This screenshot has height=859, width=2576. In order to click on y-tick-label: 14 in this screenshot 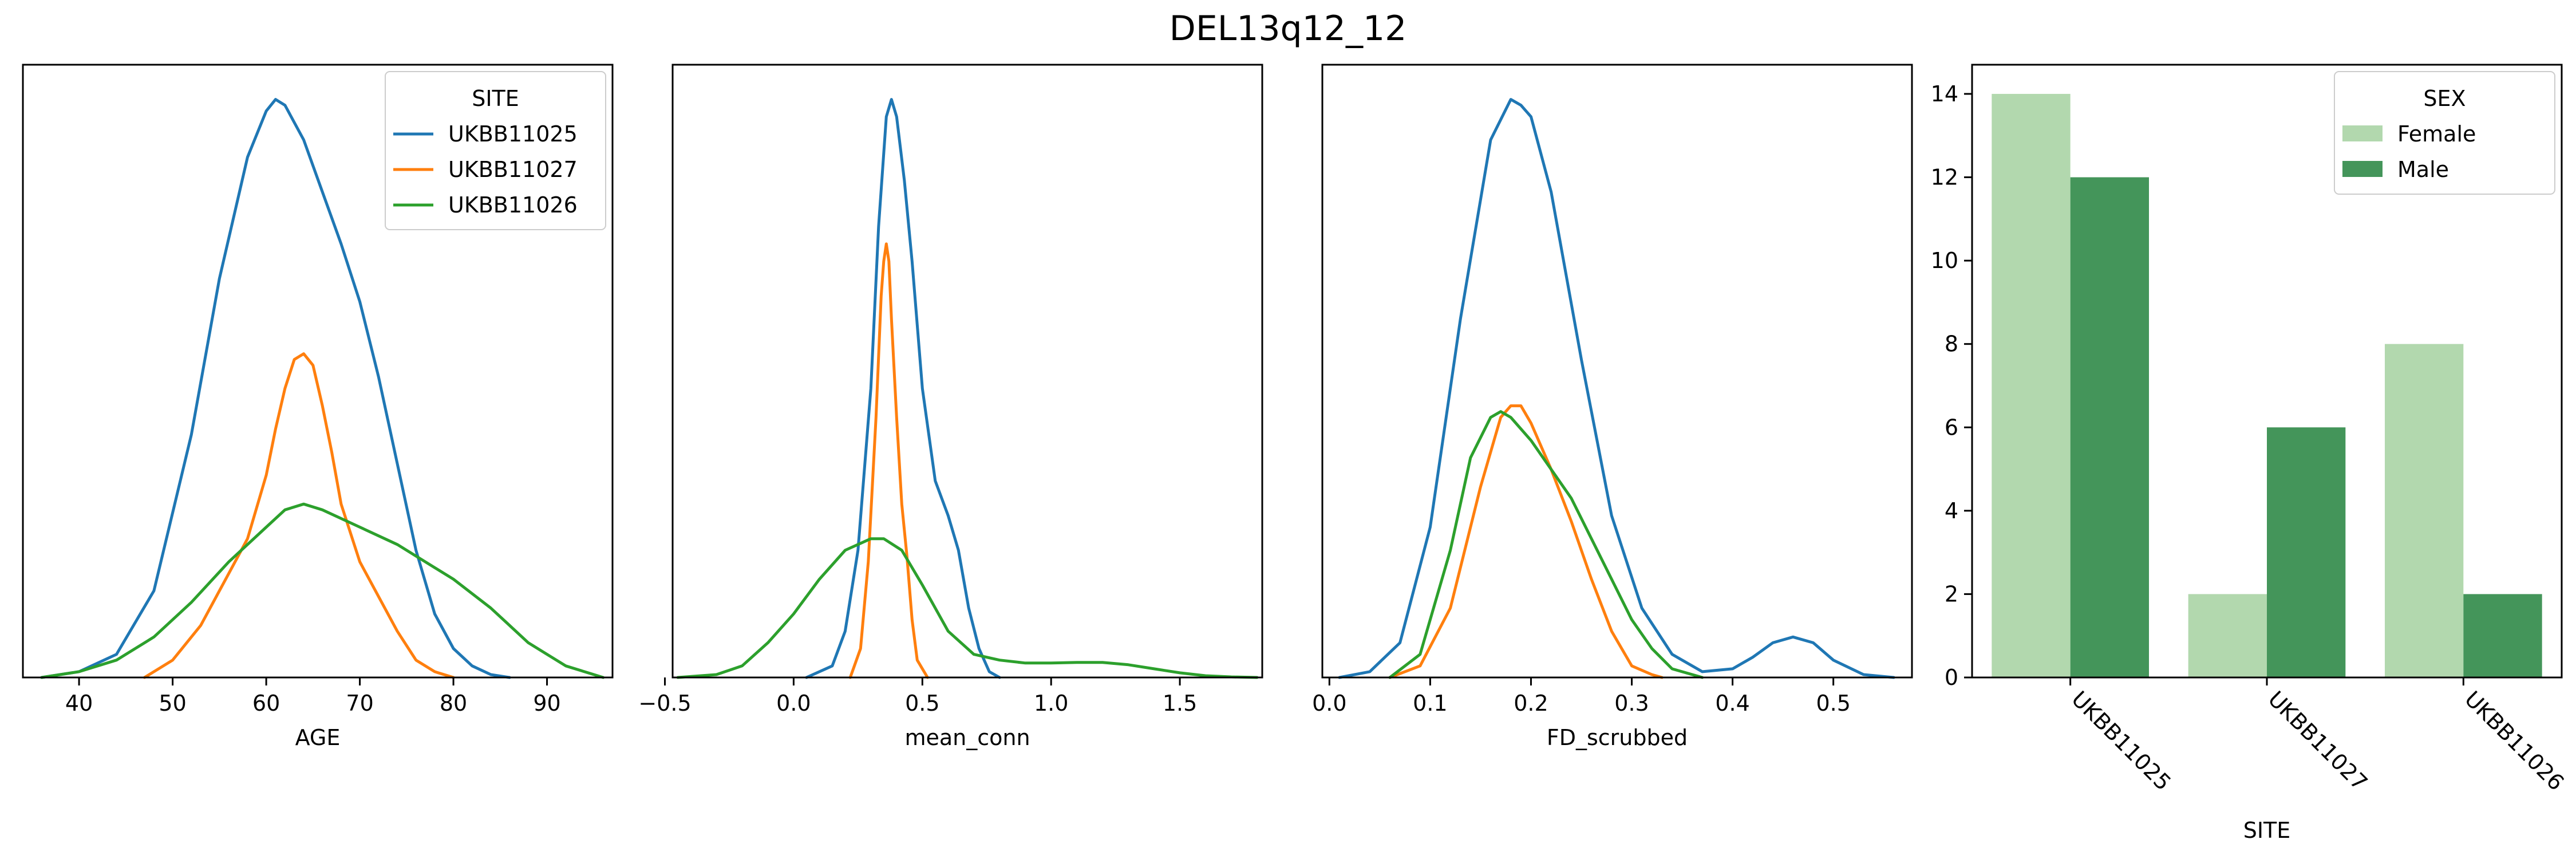, I will do `click(1944, 94)`.